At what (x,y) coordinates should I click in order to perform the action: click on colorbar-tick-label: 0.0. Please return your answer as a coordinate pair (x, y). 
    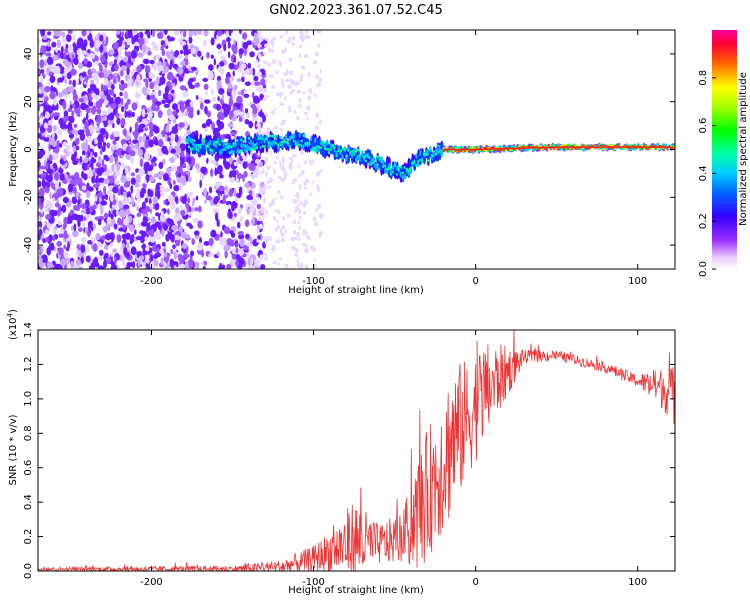
    Looking at the image, I should click on (703, 269).